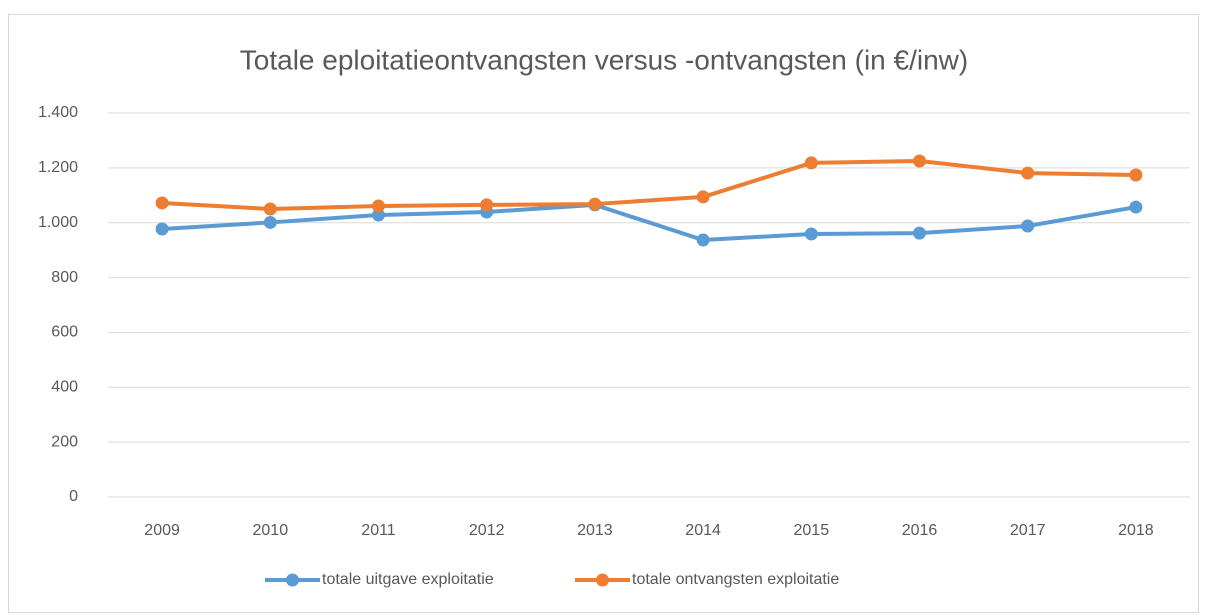  Describe the element at coordinates (271, 530) in the screenshot. I see `x-tick-label: 2010` at that location.